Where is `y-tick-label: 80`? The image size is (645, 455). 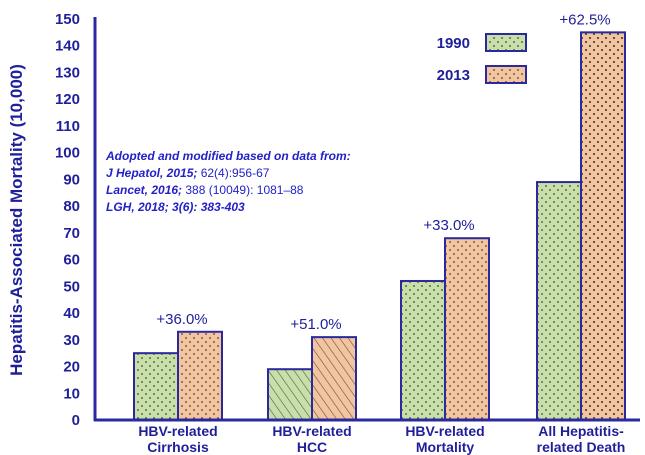 y-tick-label: 80 is located at coordinates (71, 206).